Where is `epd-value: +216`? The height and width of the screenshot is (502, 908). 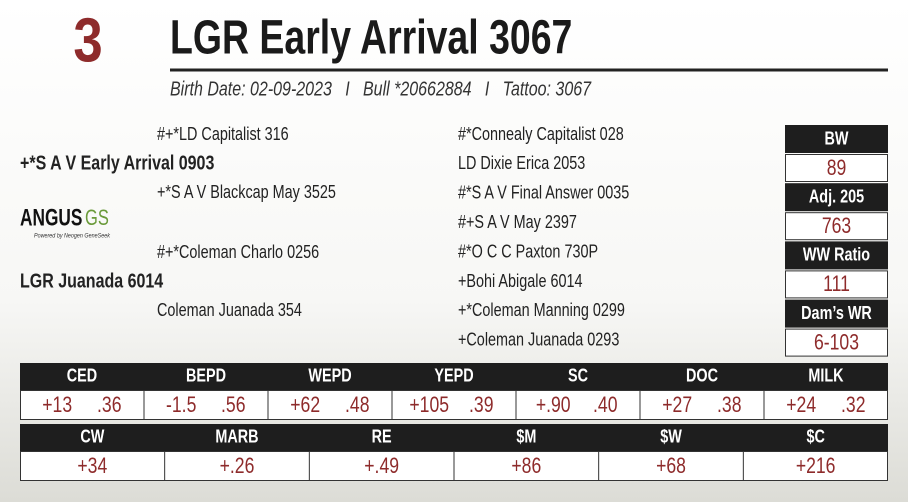
epd-value: +216 is located at coordinates (816, 465).